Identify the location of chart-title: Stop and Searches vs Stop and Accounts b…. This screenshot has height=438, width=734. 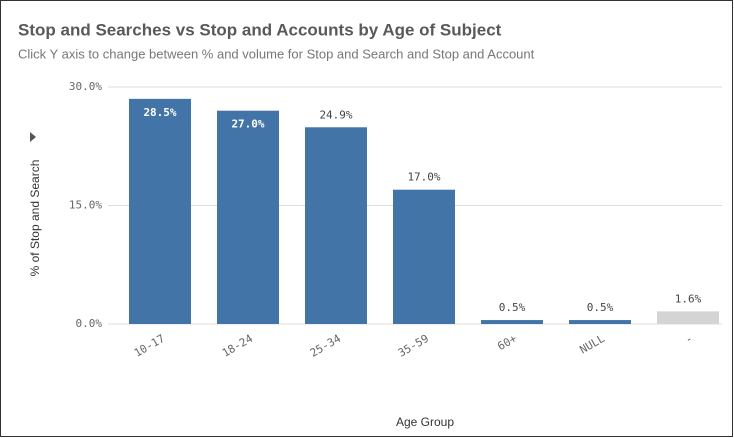
(260, 29).